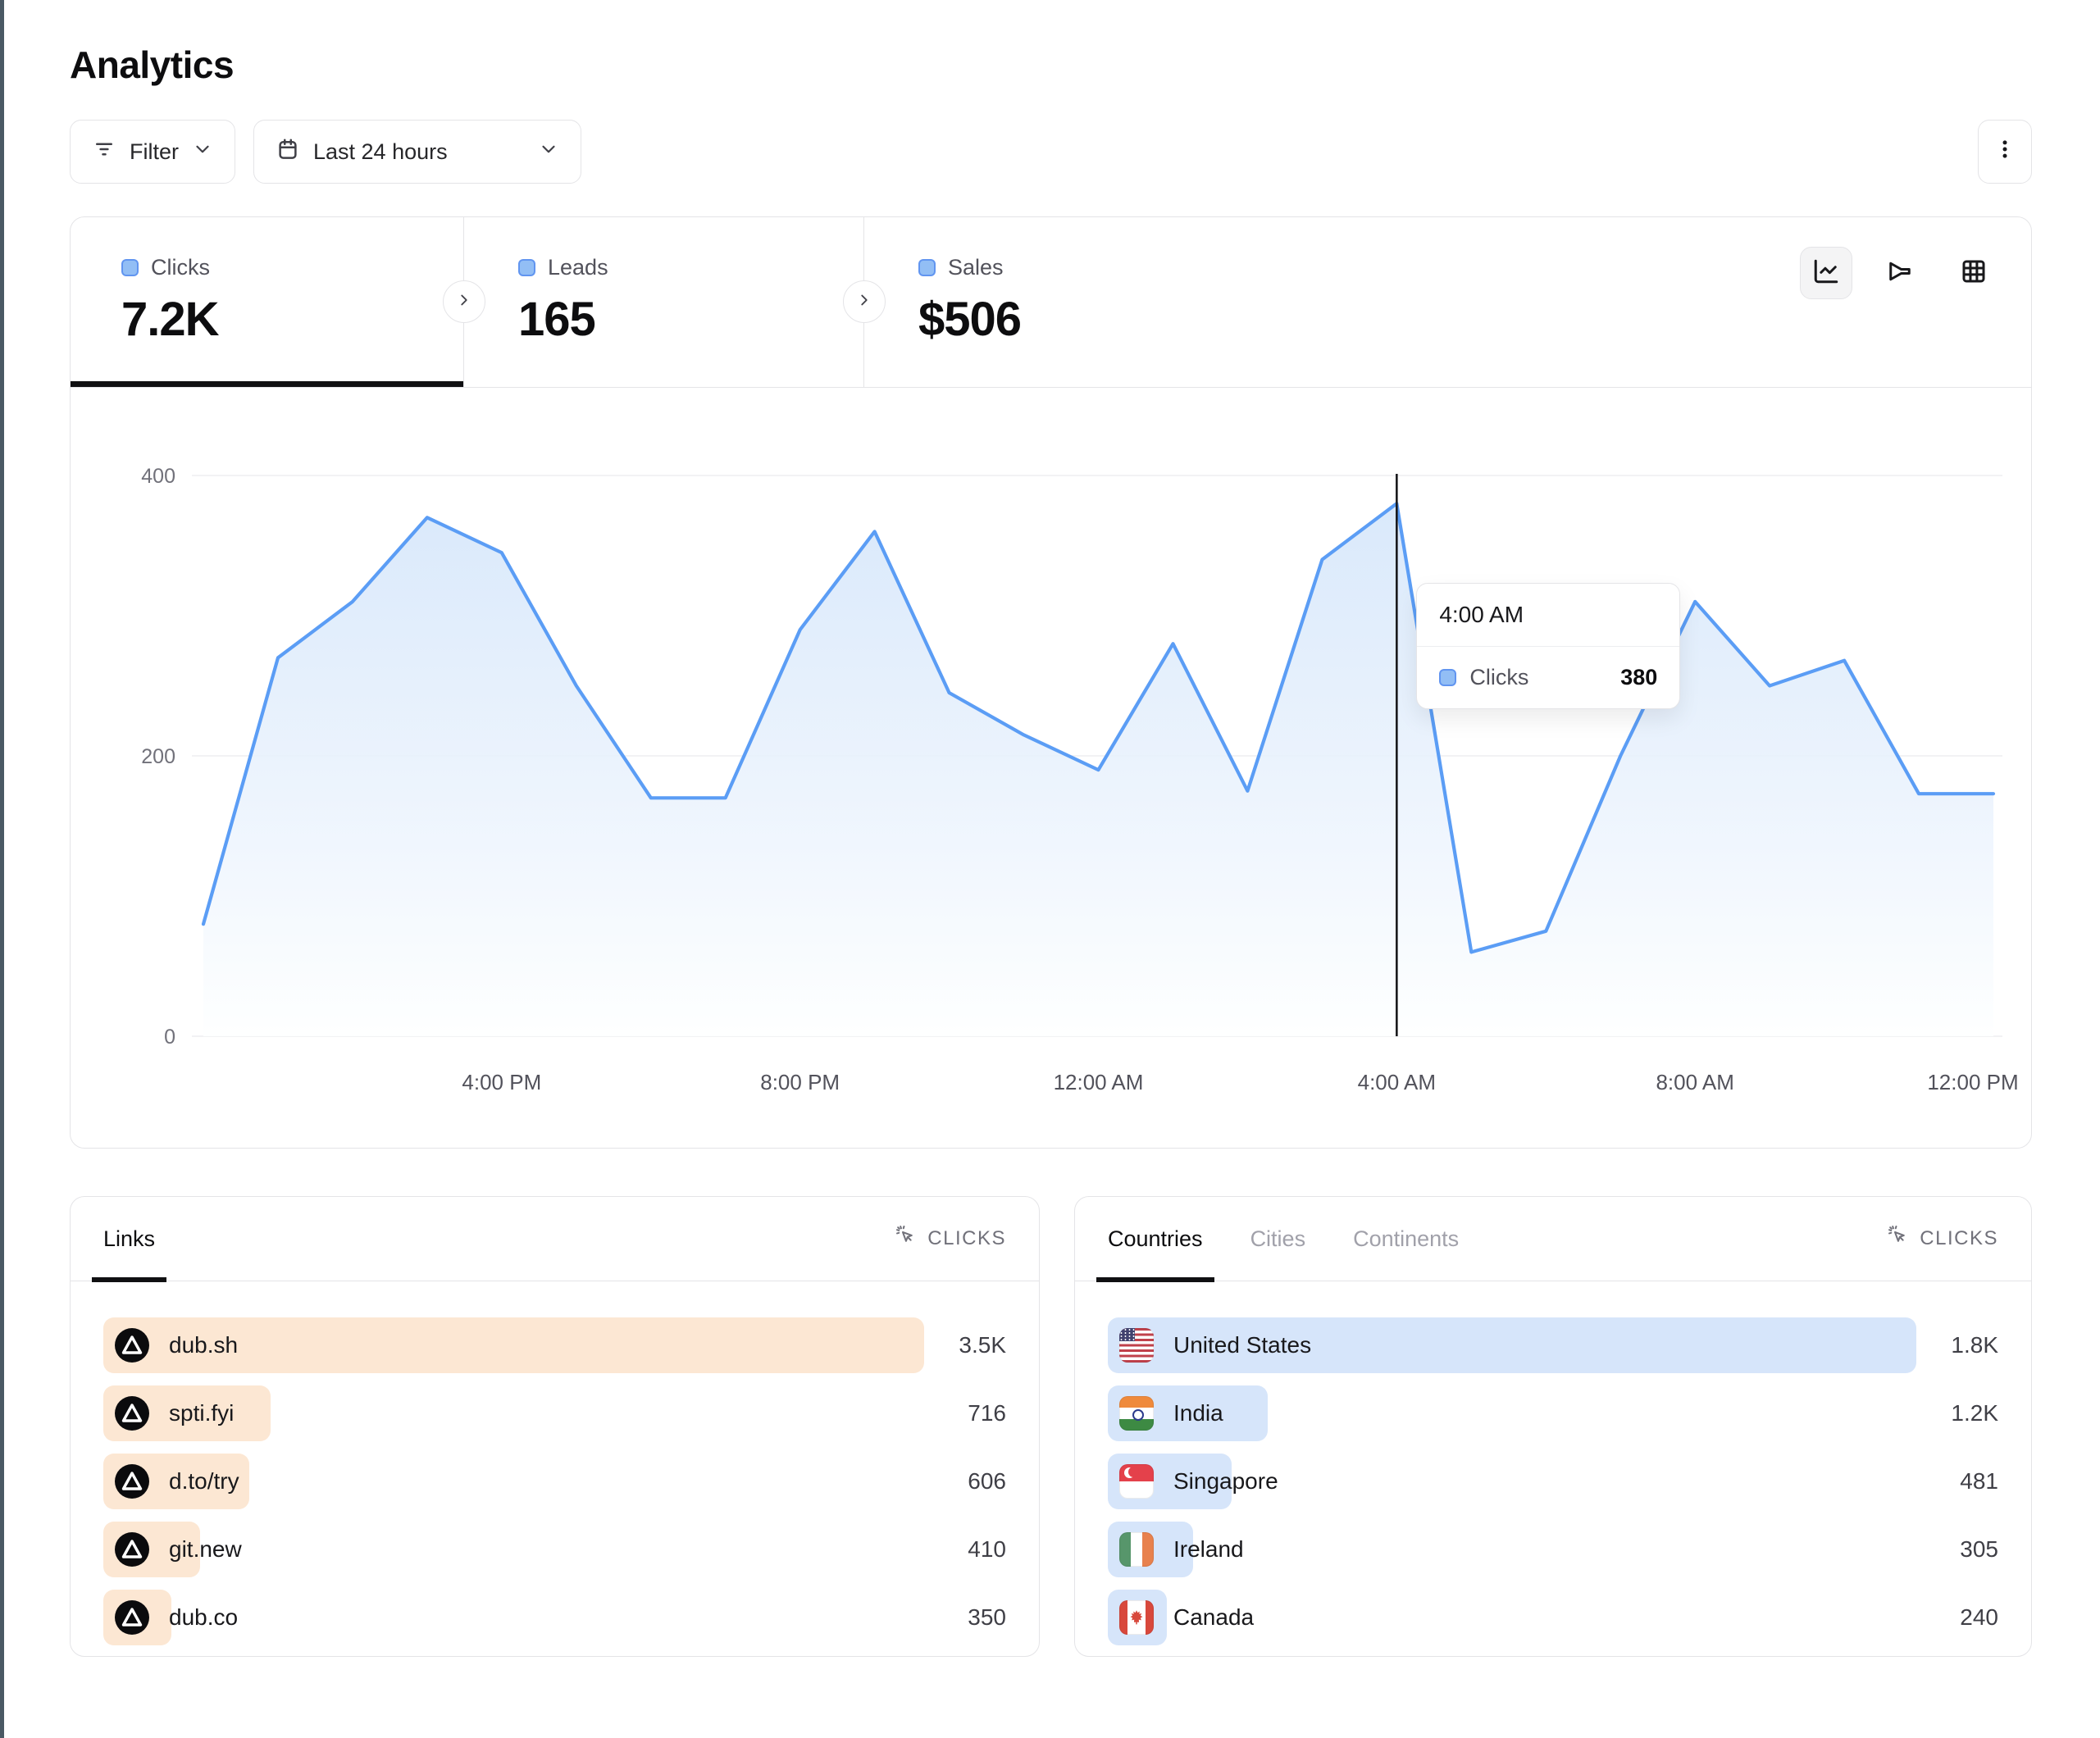 The width and height of the screenshot is (2100, 1738). Describe the element at coordinates (1136, 1481) in the screenshot. I see `flag-sg-icon` at that location.